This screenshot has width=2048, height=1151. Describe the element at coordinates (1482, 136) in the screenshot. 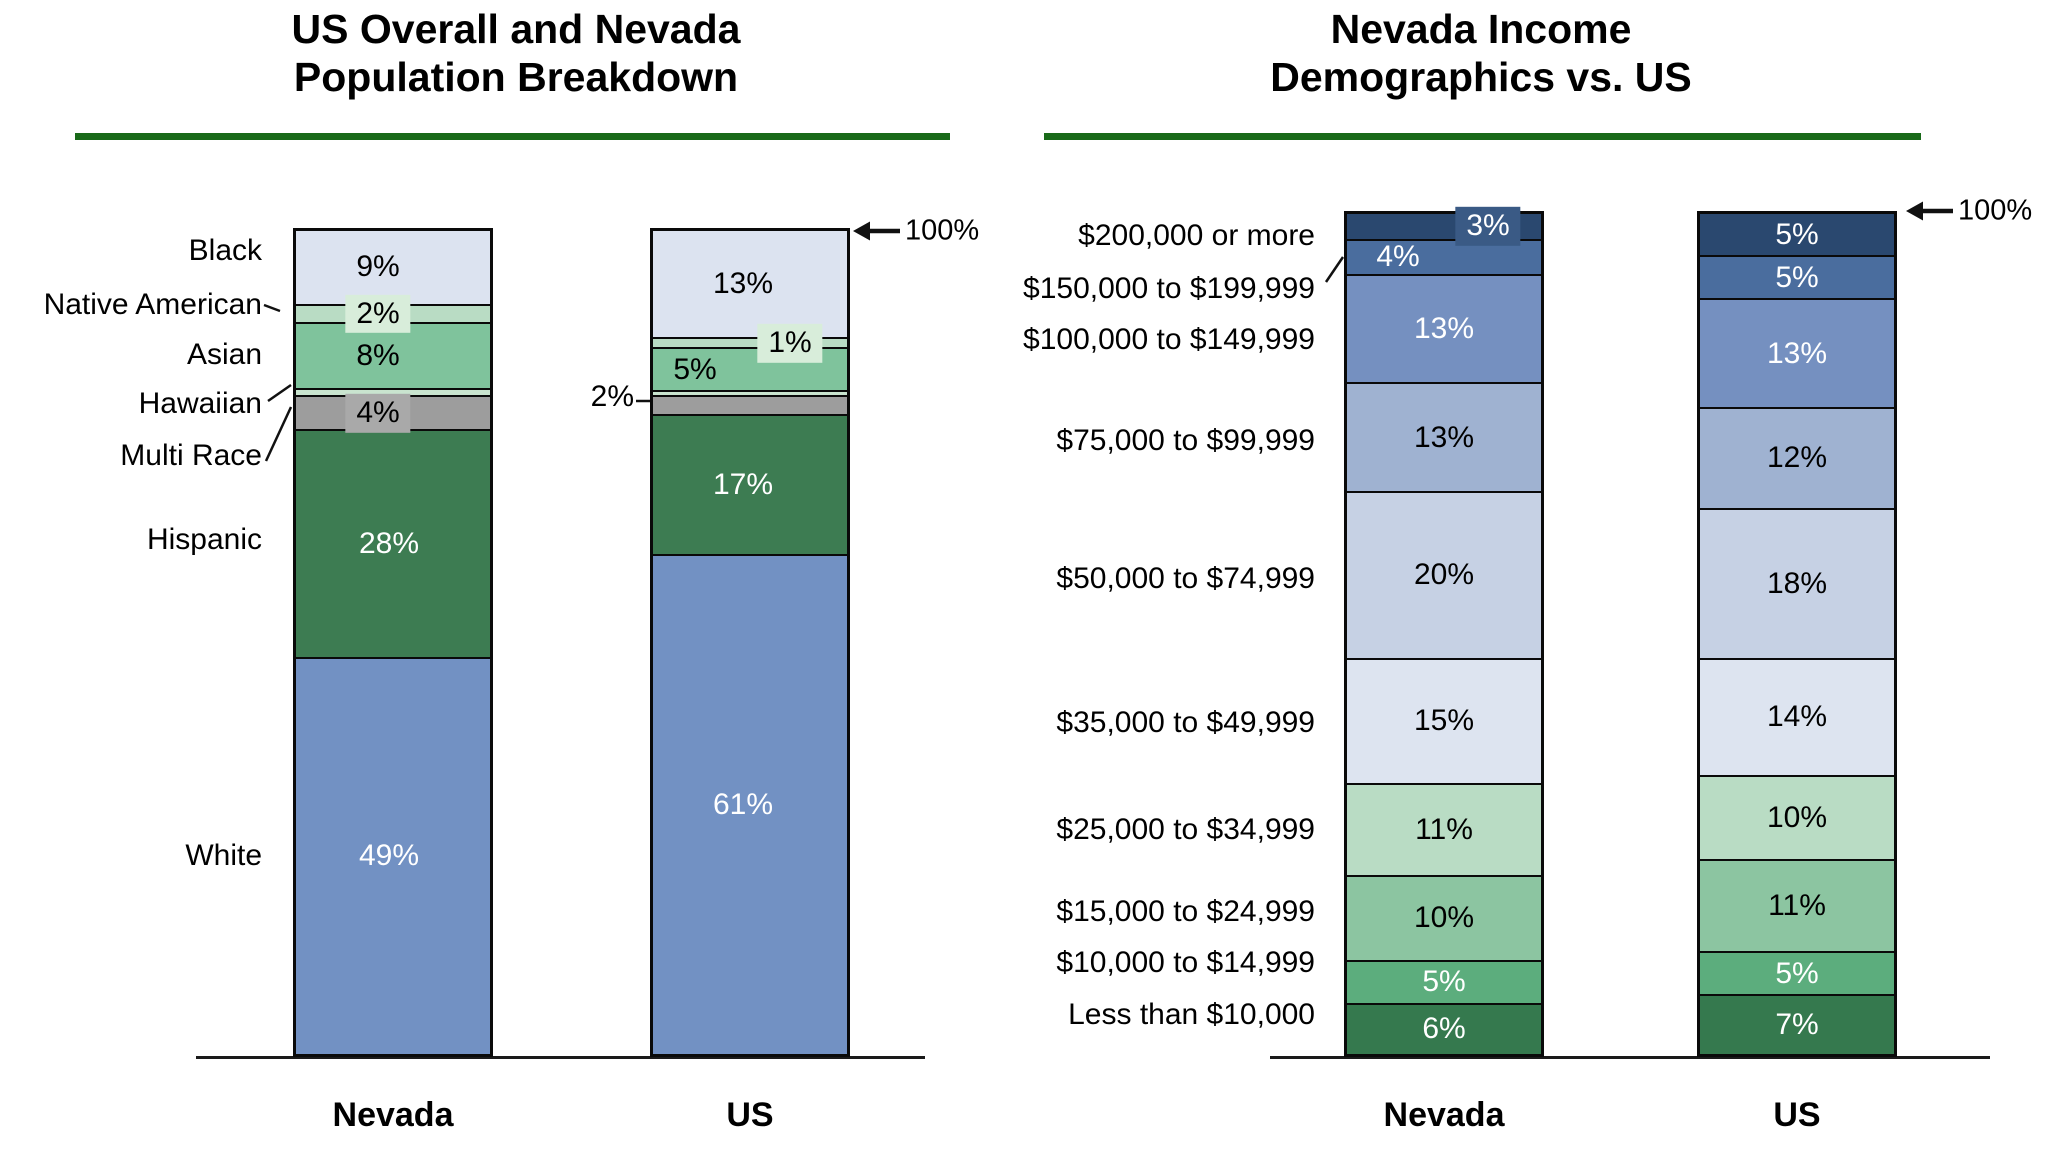

I see `income-title-underline` at that location.